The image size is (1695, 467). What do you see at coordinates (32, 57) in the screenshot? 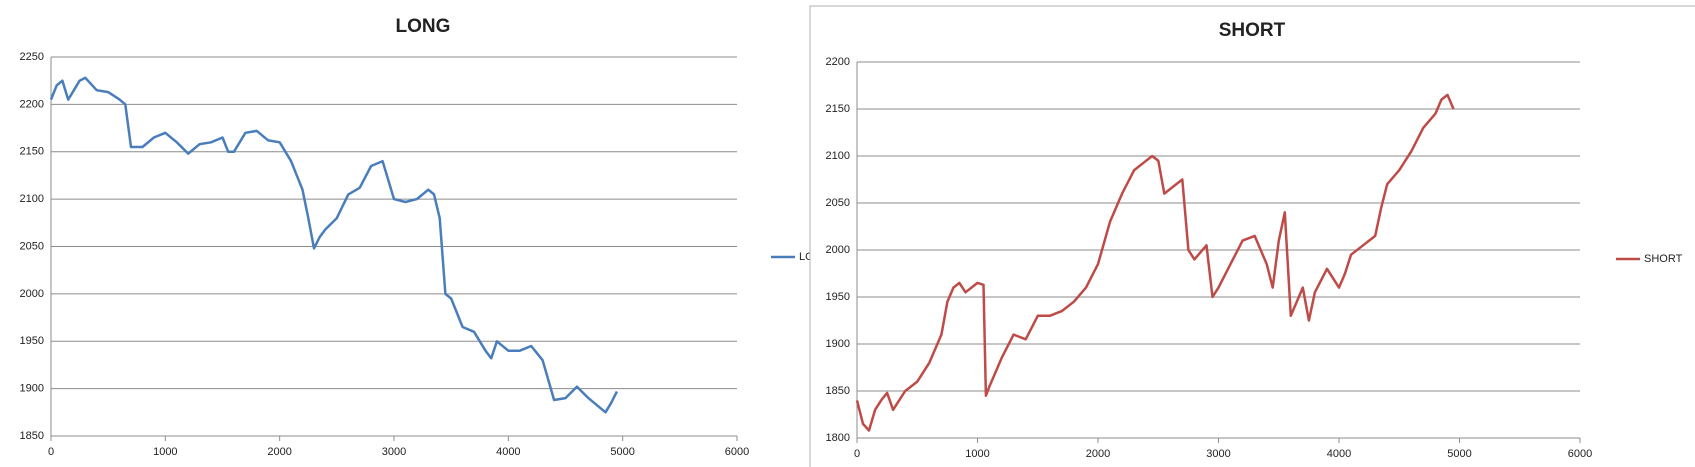
I see `y-tick-label: 2250` at bounding box center [32, 57].